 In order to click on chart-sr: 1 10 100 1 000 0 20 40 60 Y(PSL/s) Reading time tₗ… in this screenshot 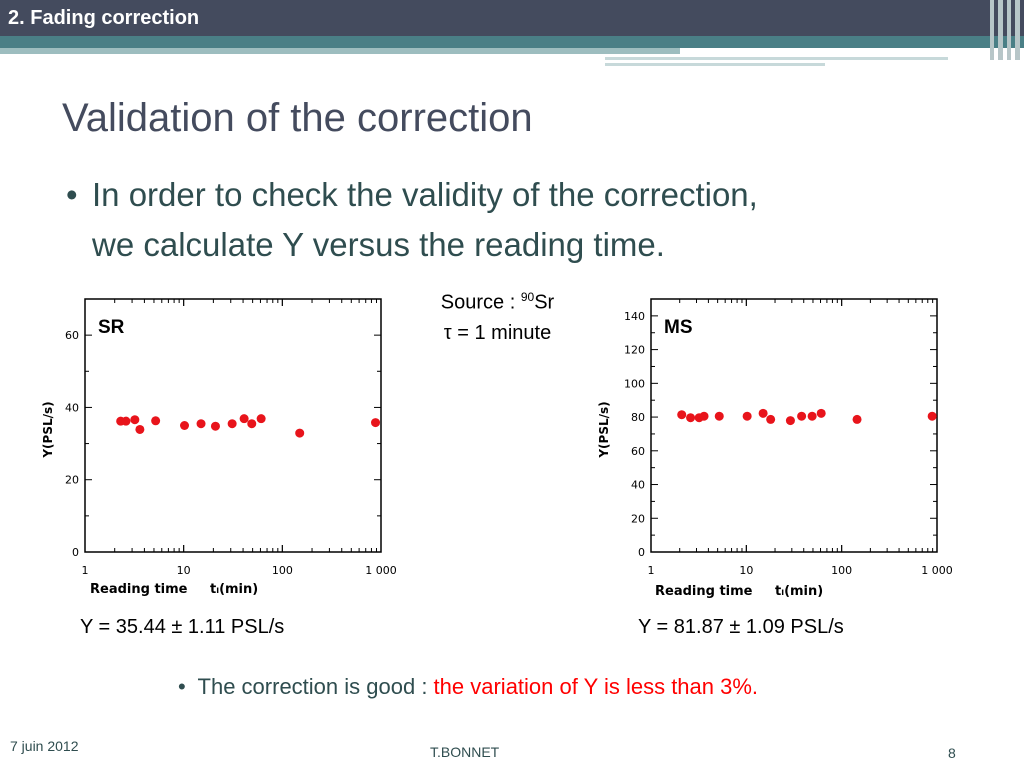, I will do `click(219, 447)`.